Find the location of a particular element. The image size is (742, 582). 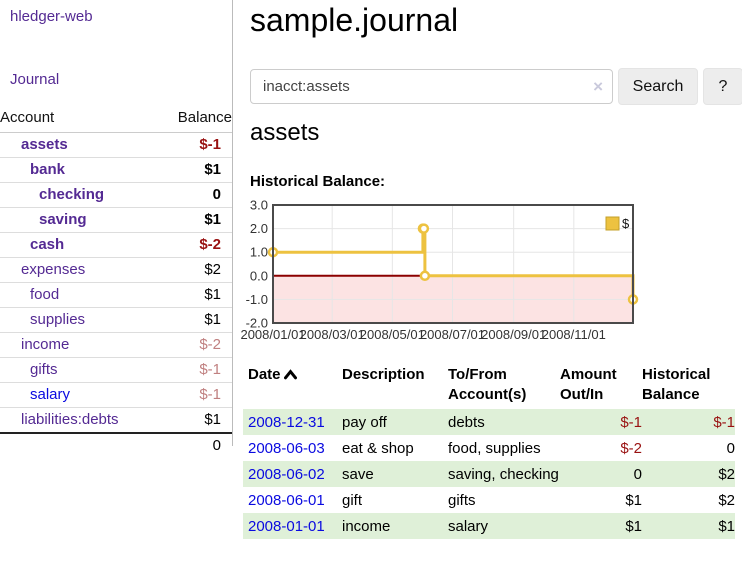

svg-text: 2008/01/01 is located at coordinates (272, 334).